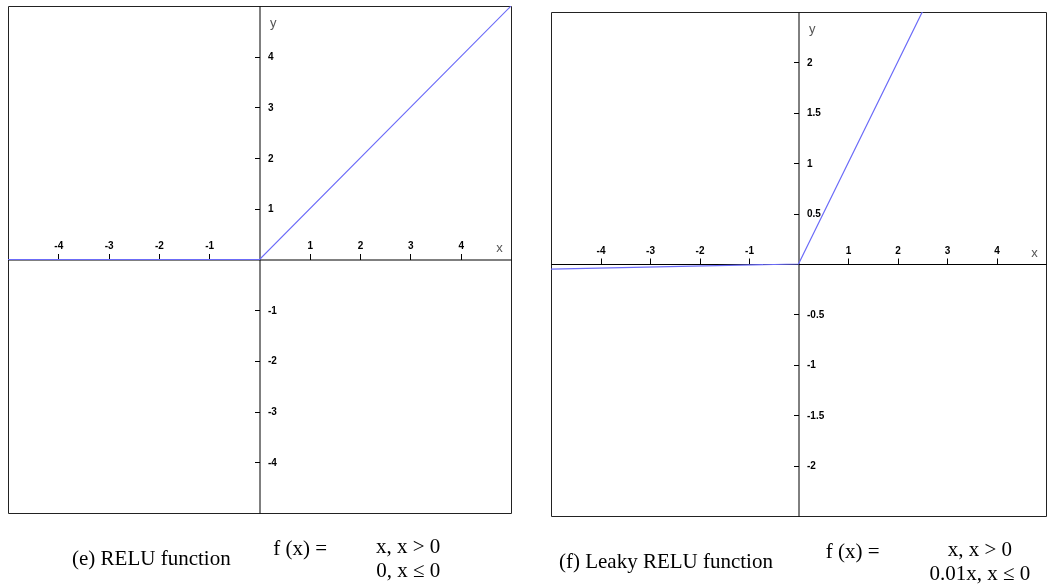 This screenshot has height=588, width=1050. What do you see at coordinates (814, 214) in the screenshot?
I see `y-tick-label: 0.5` at bounding box center [814, 214].